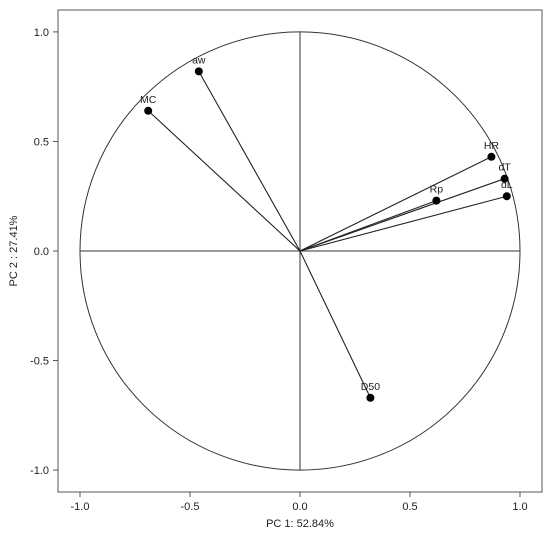  I want to click on point-hr, so click(491, 156).